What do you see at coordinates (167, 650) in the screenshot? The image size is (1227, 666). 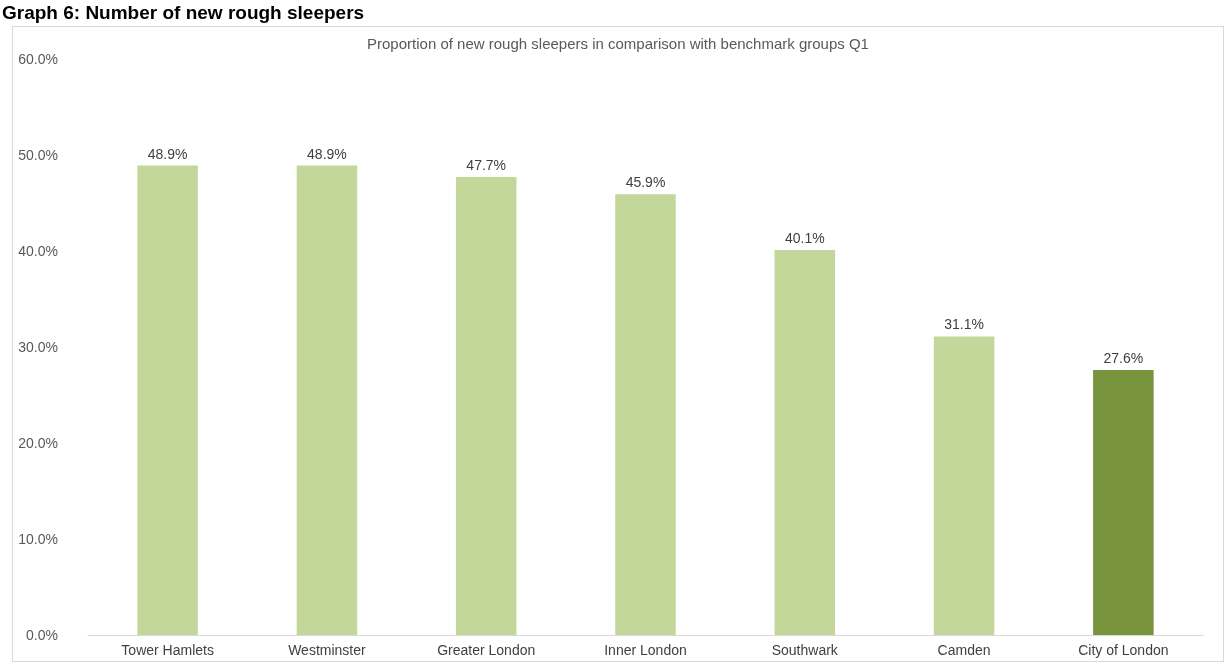 I see `x-tick-label: Tower Hamlets` at bounding box center [167, 650].